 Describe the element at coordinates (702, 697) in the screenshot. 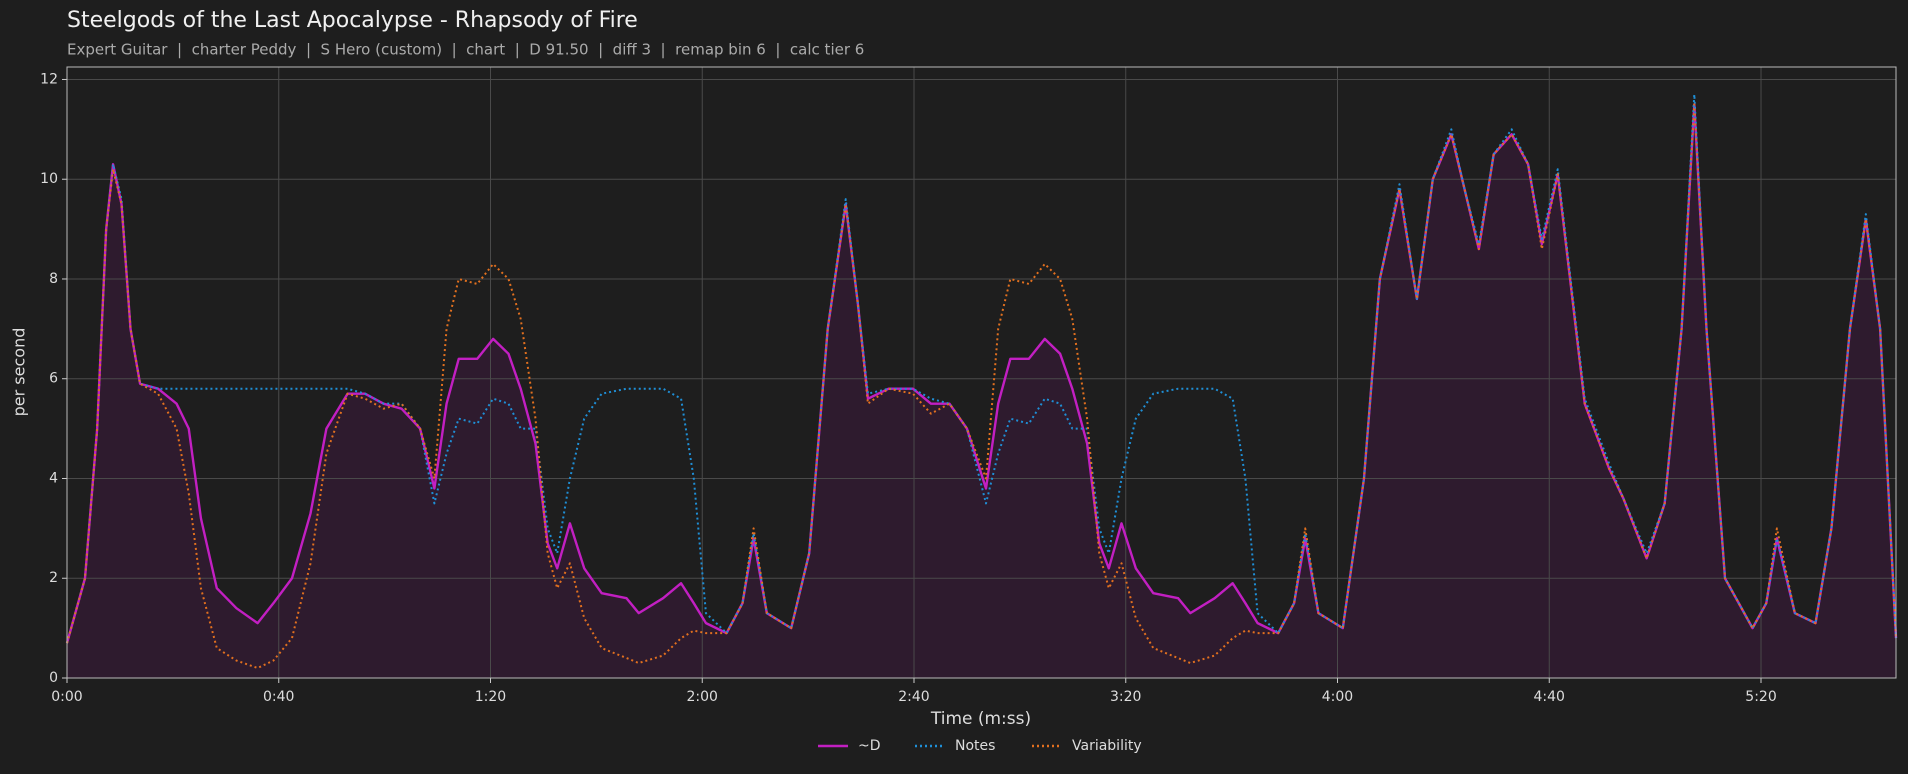

I see `x-tick-label: 2:00` at that location.